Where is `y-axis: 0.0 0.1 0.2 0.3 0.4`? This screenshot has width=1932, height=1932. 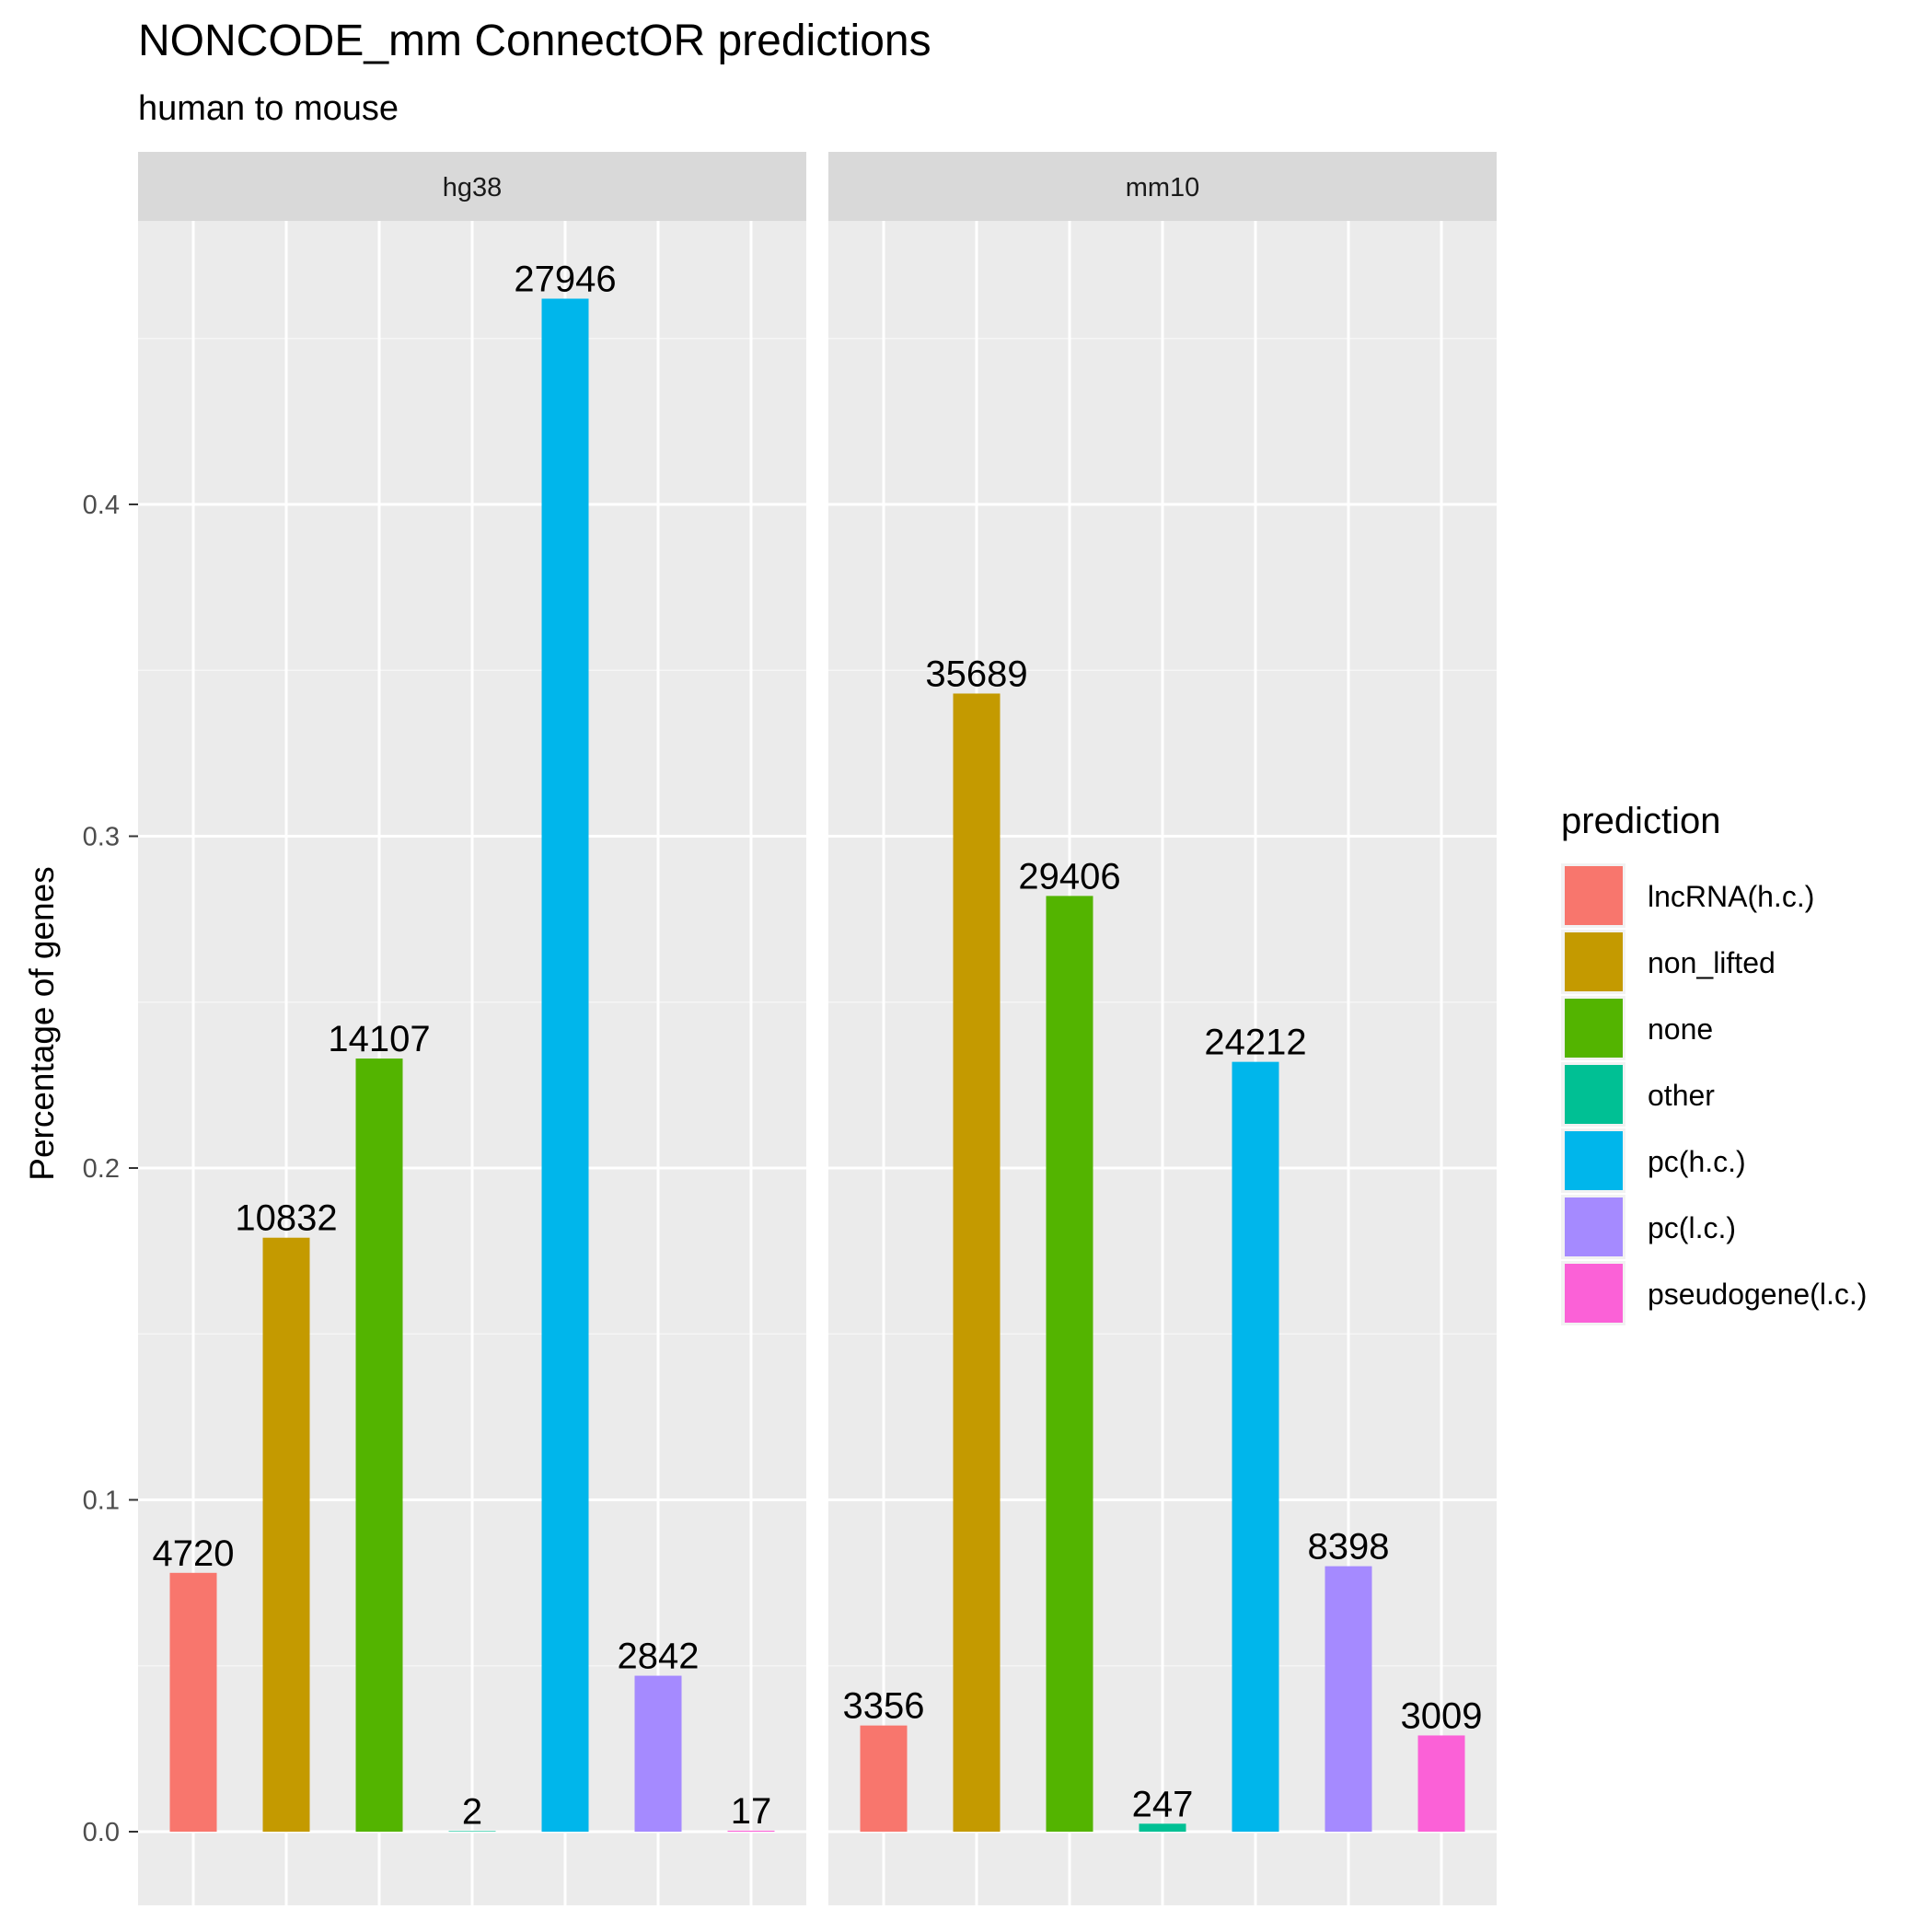 y-axis: 0.0 0.1 0.2 0.3 0.4 is located at coordinates (111, 1169).